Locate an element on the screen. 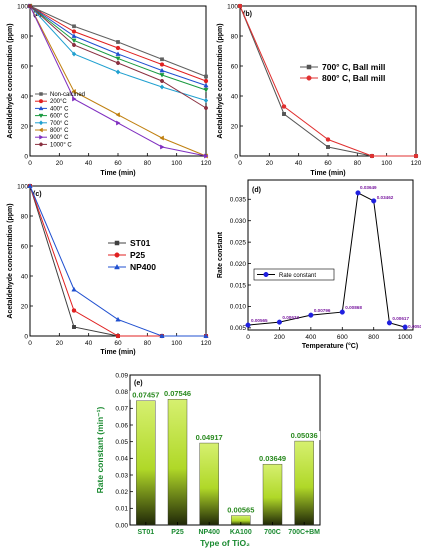 Image resolution: width=421 pixels, height=550 pixels. panel-b-series-800-c-ball-mill-point is located at coordinates (372, 156).